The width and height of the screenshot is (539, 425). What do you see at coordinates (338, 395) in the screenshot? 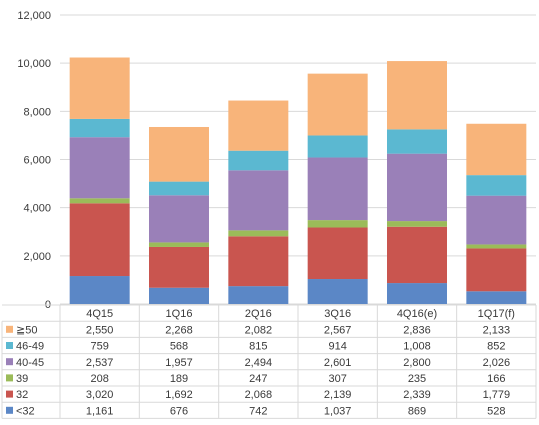
I see `table-value: 2,139` at bounding box center [338, 395].